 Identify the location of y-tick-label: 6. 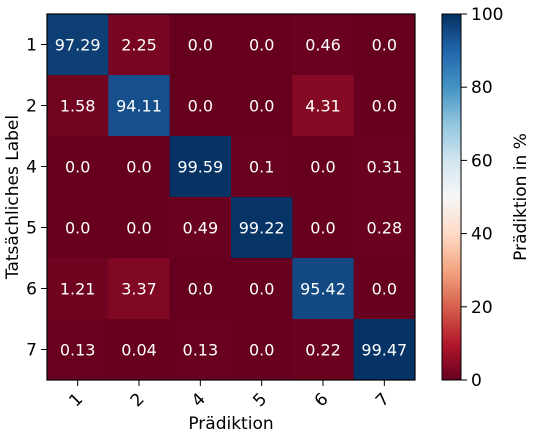
(31, 290).